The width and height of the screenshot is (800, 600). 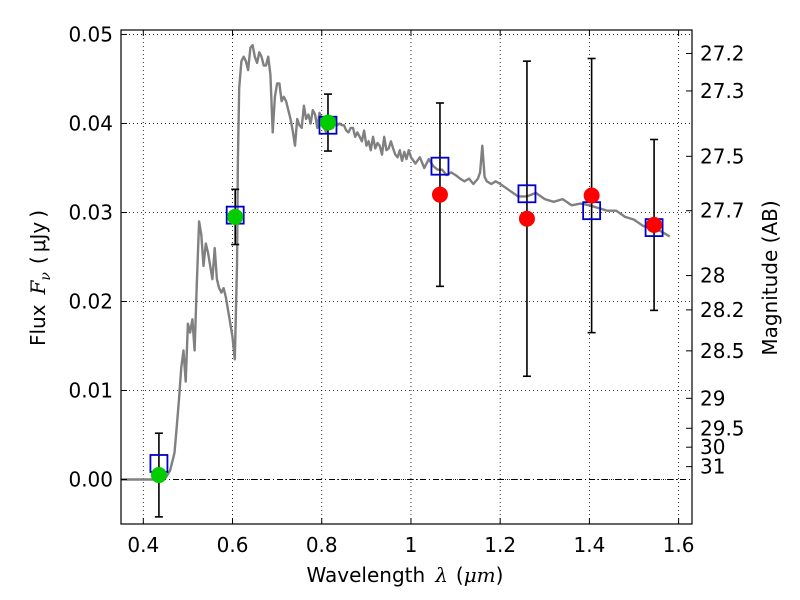 What do you see at coordinates (712, 467) in the screenshot?
I see `y2-tick-label: 31` at bounding box center [712, 467].